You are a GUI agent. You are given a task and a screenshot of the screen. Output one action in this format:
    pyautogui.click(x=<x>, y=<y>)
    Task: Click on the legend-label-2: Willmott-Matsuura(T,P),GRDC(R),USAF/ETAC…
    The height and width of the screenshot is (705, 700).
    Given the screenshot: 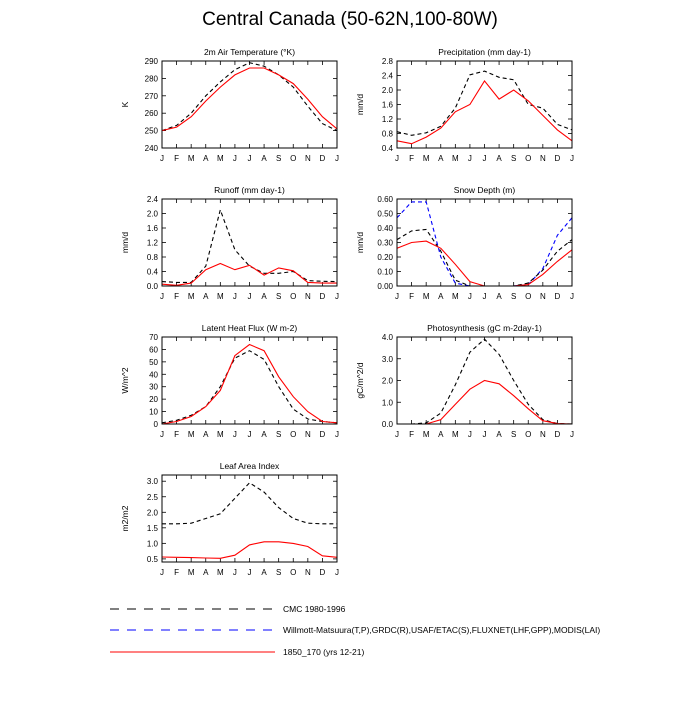 What is the action you would take?
    pyautogui.click(x=441, y=630)
    